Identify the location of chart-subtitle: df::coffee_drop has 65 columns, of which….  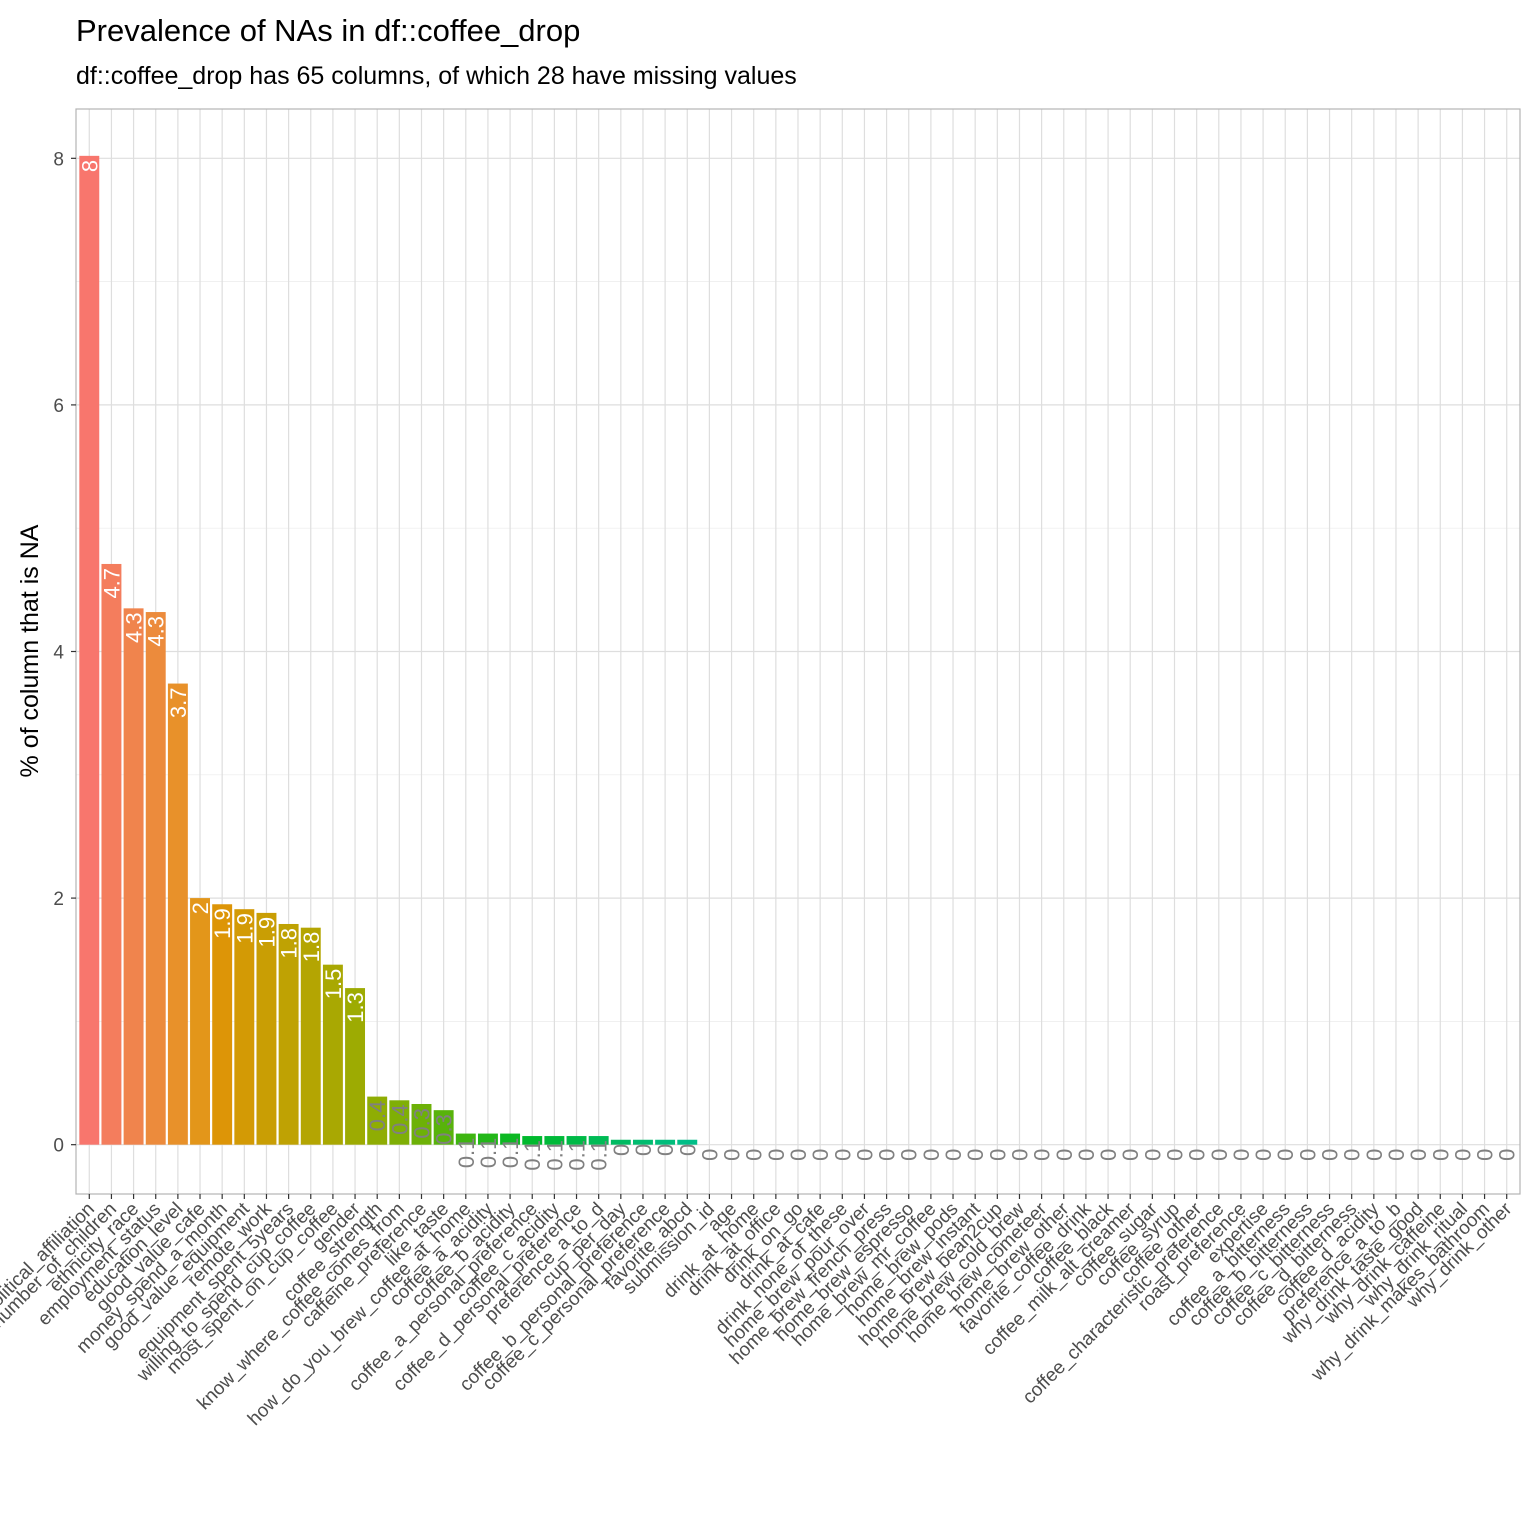
(436, 76).